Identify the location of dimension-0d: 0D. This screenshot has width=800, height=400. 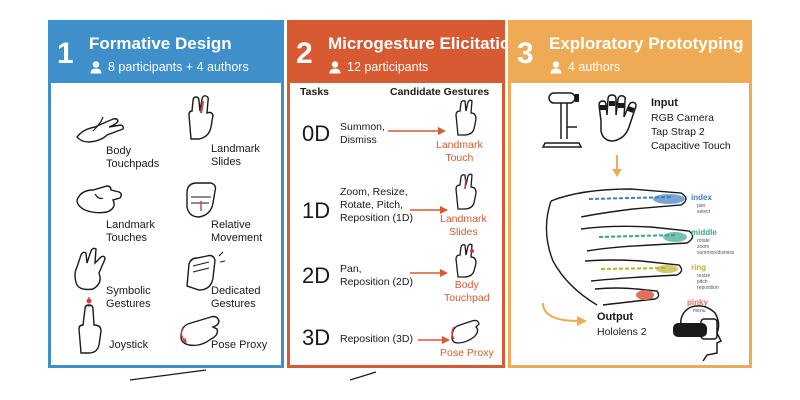
(316, 134).